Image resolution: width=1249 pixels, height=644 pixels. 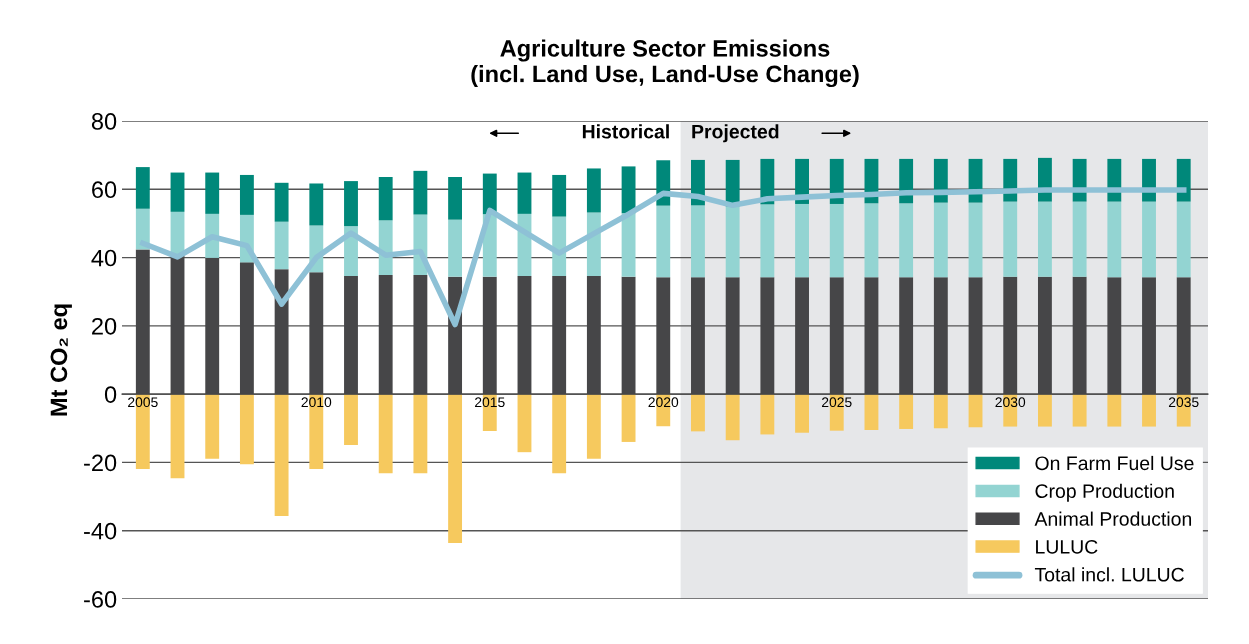 What do you see at coordinates (100, 599) in the screenshot?
I see `y-tick-label: -60` at bounding box center [100, 599].